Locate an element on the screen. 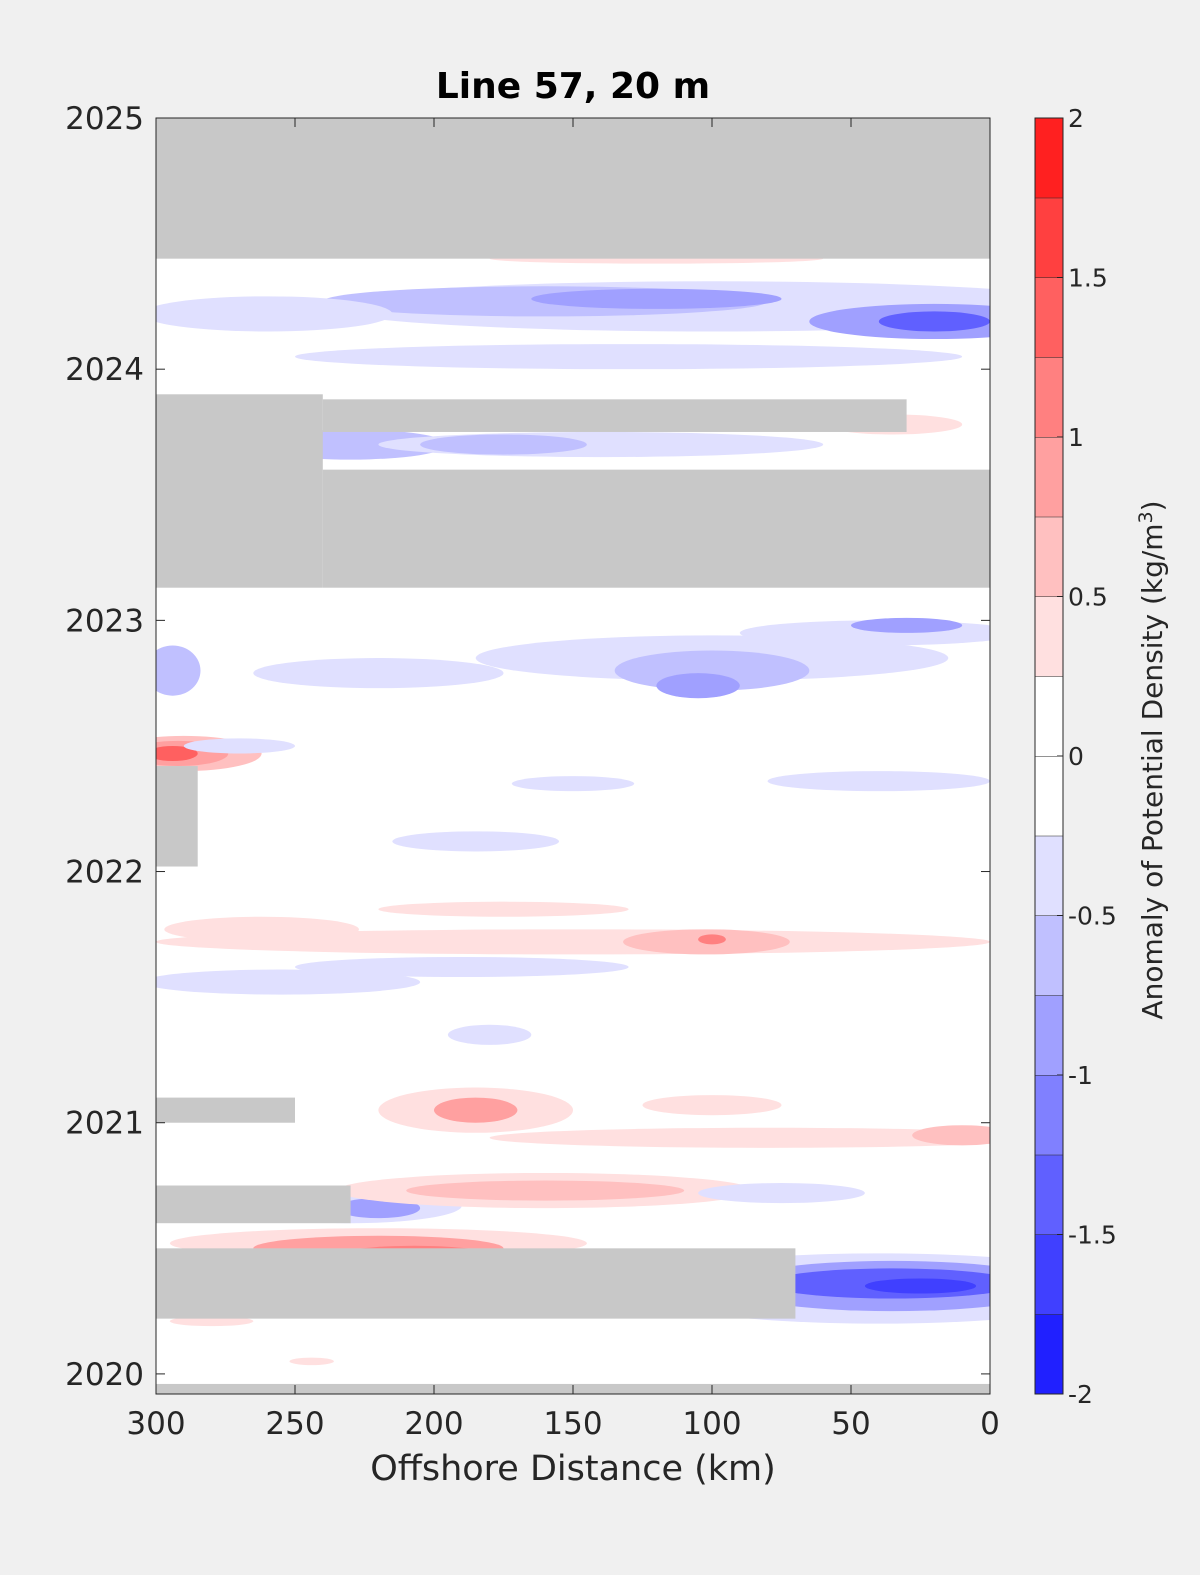  colorbar: -2 -1.5 -1 -0.5 0 0.5 1 1.5 2 is located at coordinates (1075, 756).